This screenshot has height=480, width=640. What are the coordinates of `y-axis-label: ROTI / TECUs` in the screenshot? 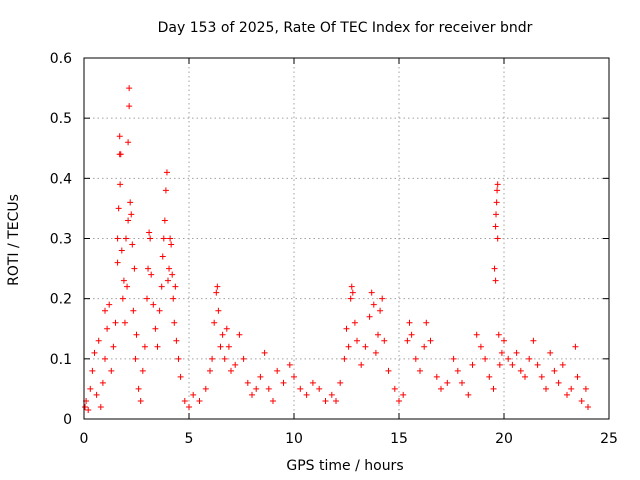 It's located at (14, 240).